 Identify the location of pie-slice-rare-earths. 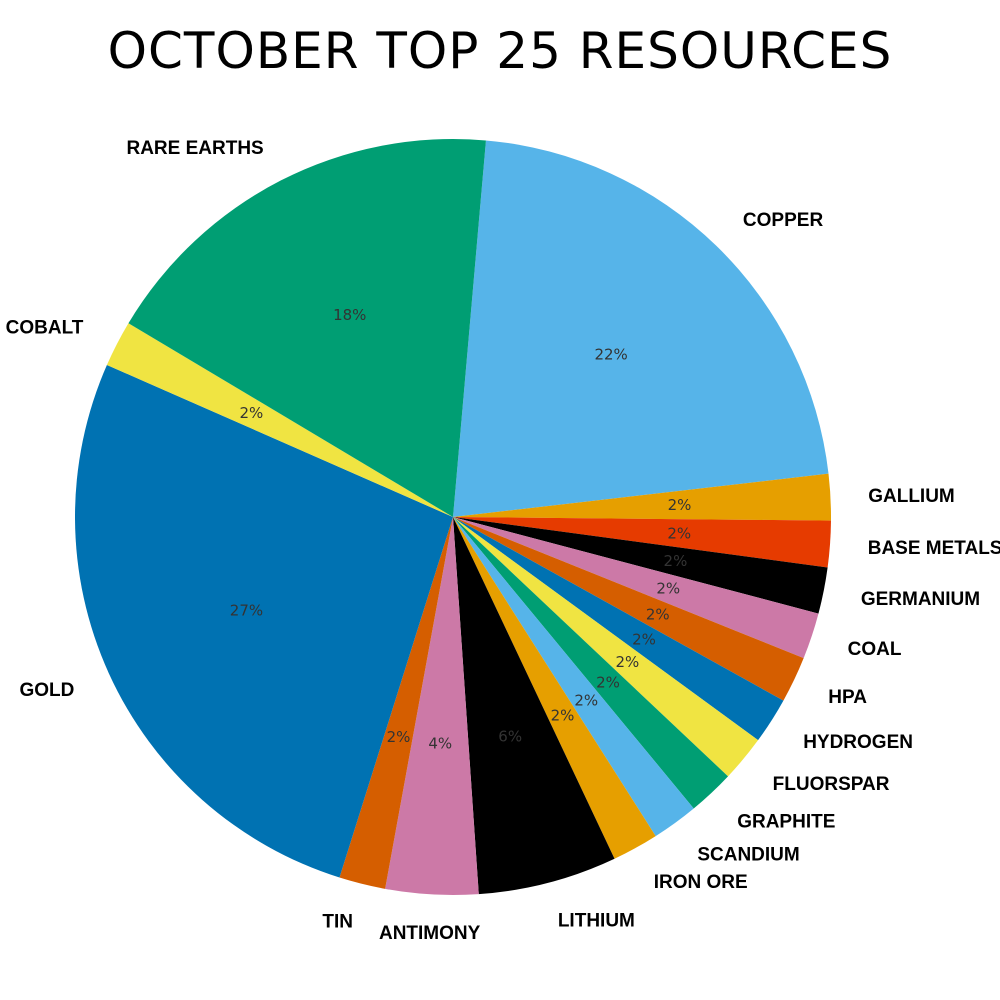
(307, 327).